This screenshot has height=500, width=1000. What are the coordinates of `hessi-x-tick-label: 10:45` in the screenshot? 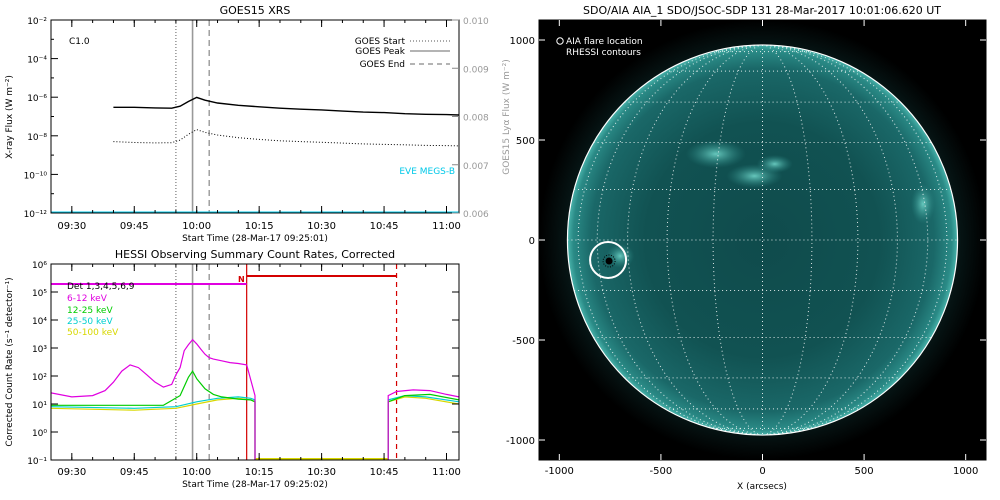 It's located at (384, 472).